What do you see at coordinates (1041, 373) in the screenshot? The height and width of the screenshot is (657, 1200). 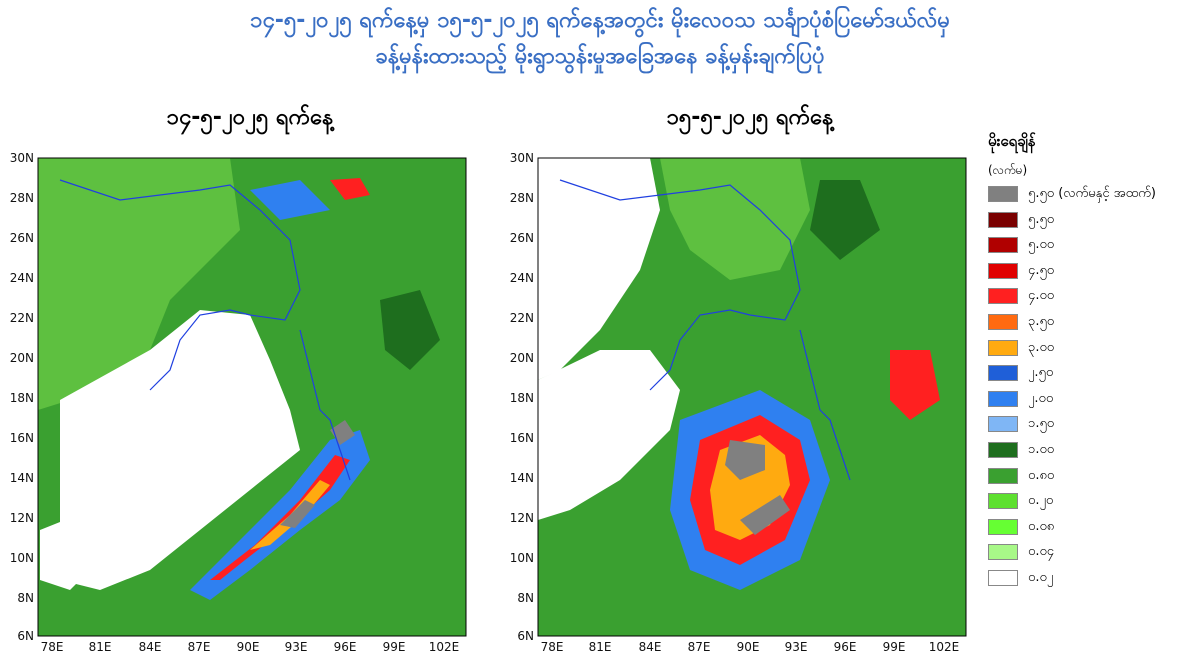 I see `legend-label: ၂.၅၀` at bounding box center [1041, 373].